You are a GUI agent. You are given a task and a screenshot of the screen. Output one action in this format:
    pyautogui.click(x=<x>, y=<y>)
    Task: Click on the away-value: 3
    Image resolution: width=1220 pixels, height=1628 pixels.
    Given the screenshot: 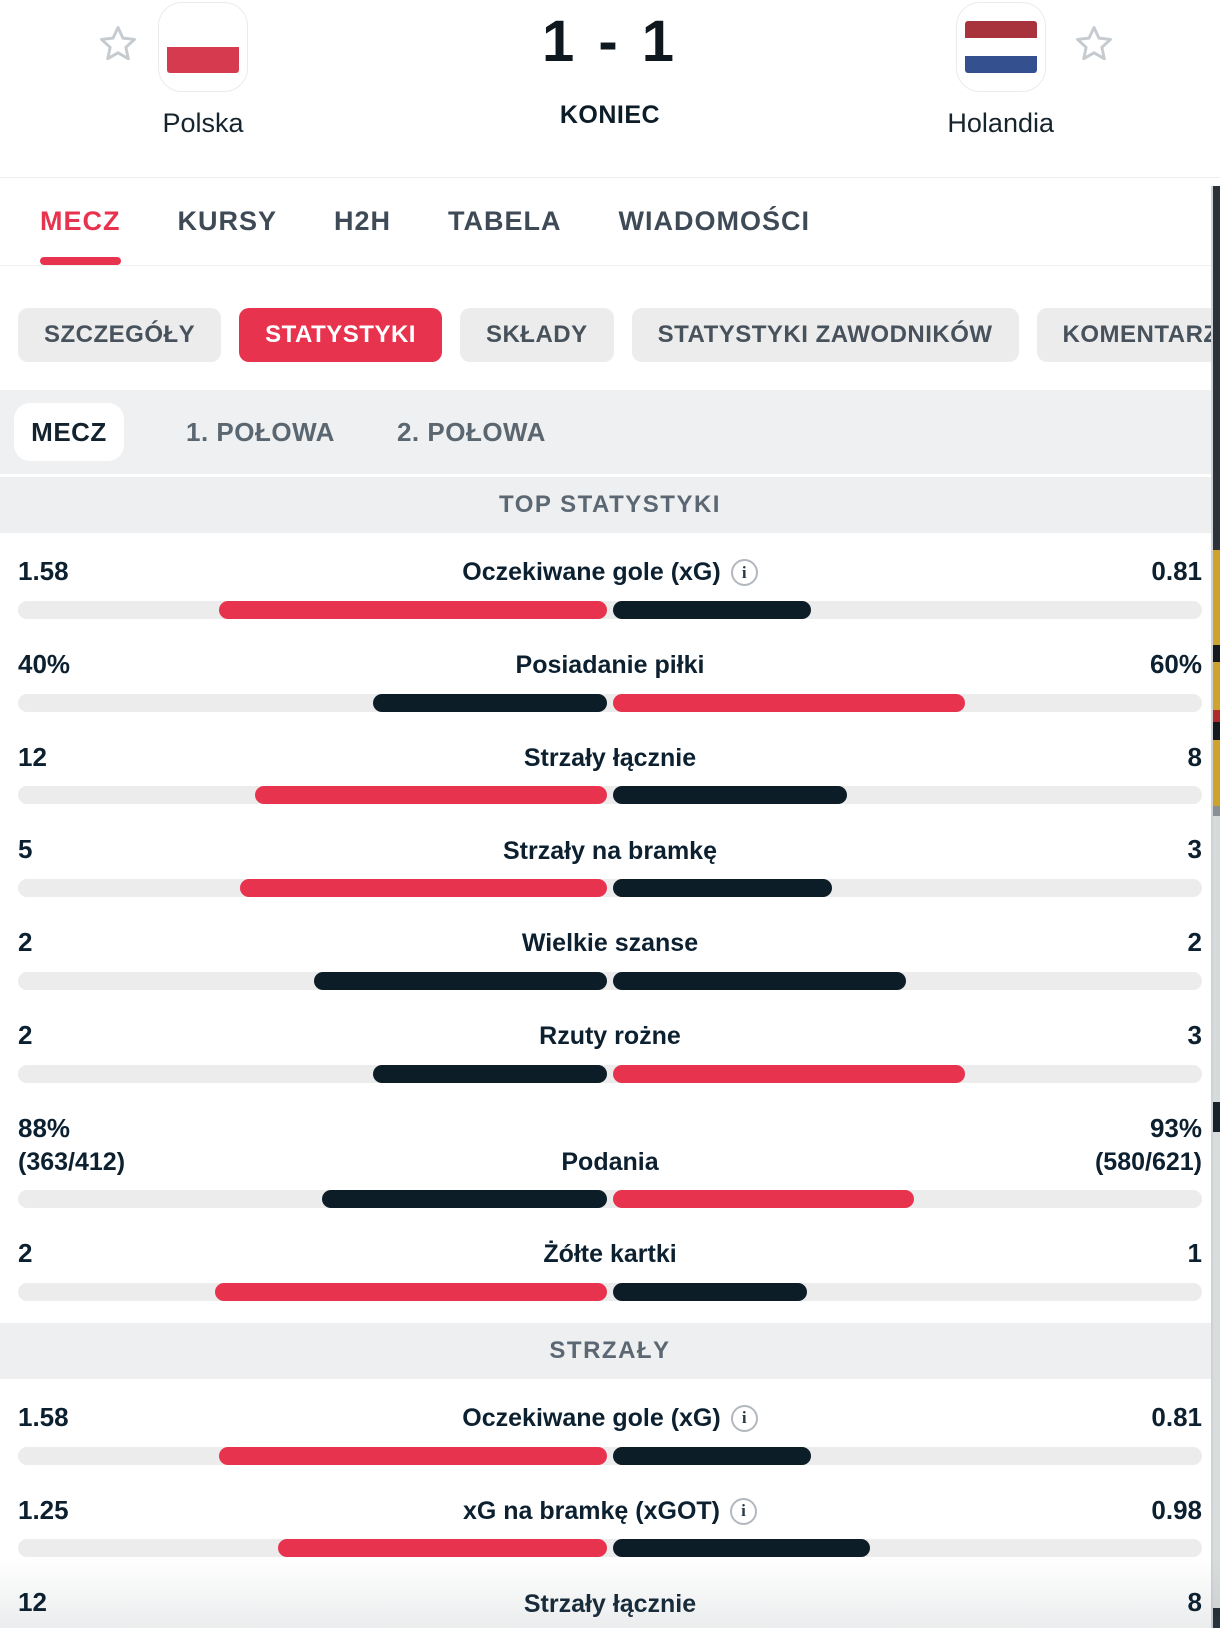 What is the action you would take?
    pyautogui.click(x=1195, y=1036)
    